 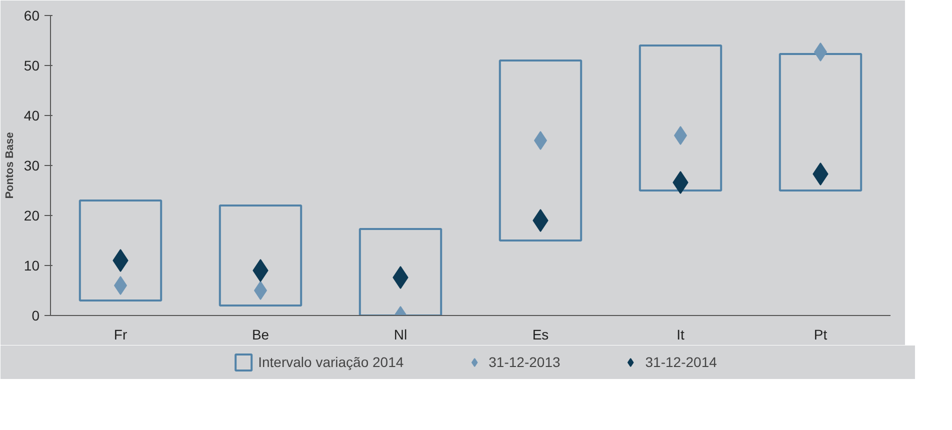 What do you see at coordinates (32, 266) in the screenshot?
I see `y-tick-label: 10` at bounding box center [32, 266].